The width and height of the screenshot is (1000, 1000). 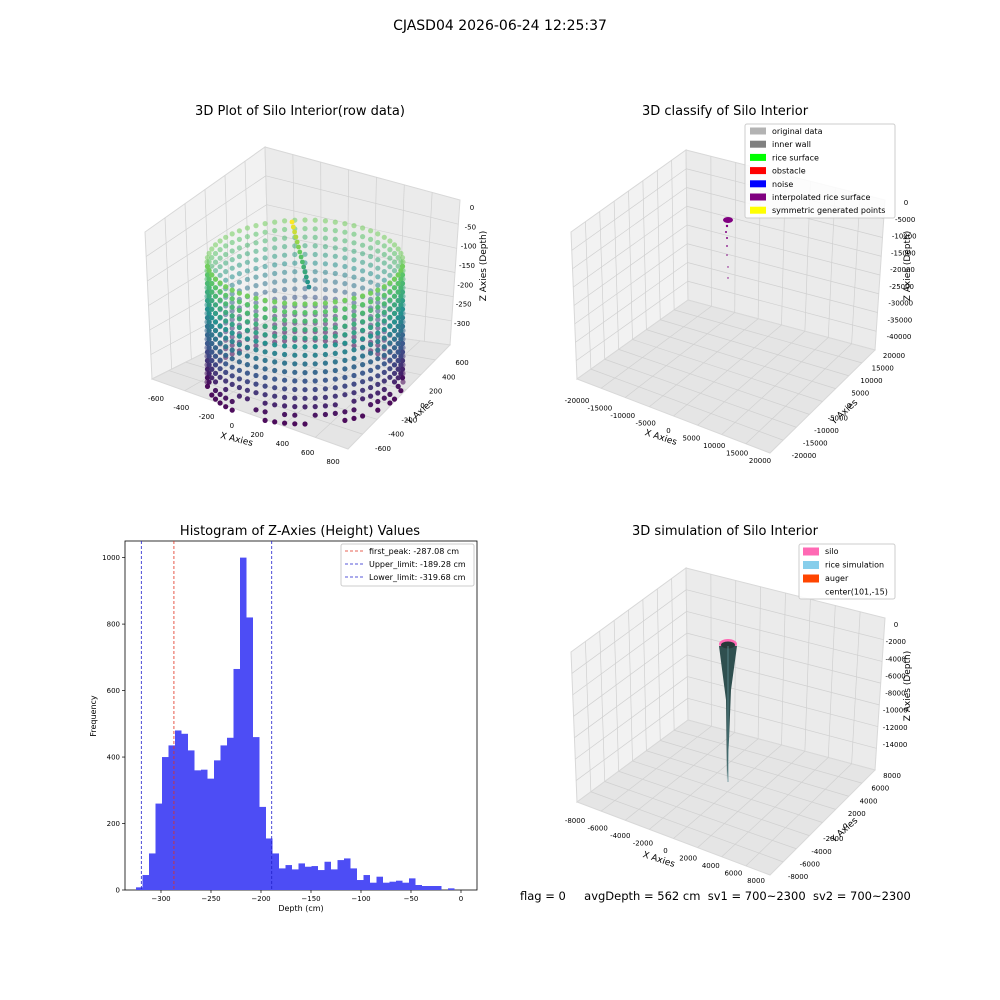 What do you see at coordinates (643, 844) in the screenshot?
I see `p4-x-tick: -2000` at bounding box center [643, 844].